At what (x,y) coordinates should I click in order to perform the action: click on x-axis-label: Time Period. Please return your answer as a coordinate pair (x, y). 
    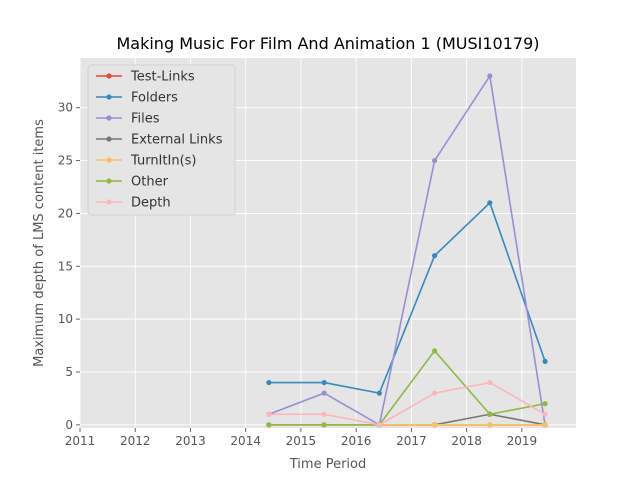
    Looking at the image, I should click on (327, 464).